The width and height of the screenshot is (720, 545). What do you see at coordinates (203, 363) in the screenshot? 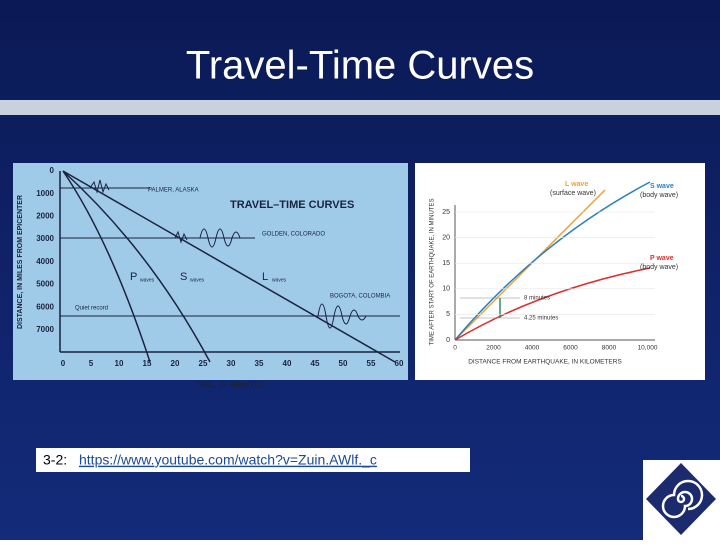
I see `x-tick-label: 25` at bounding box center [203, 363].